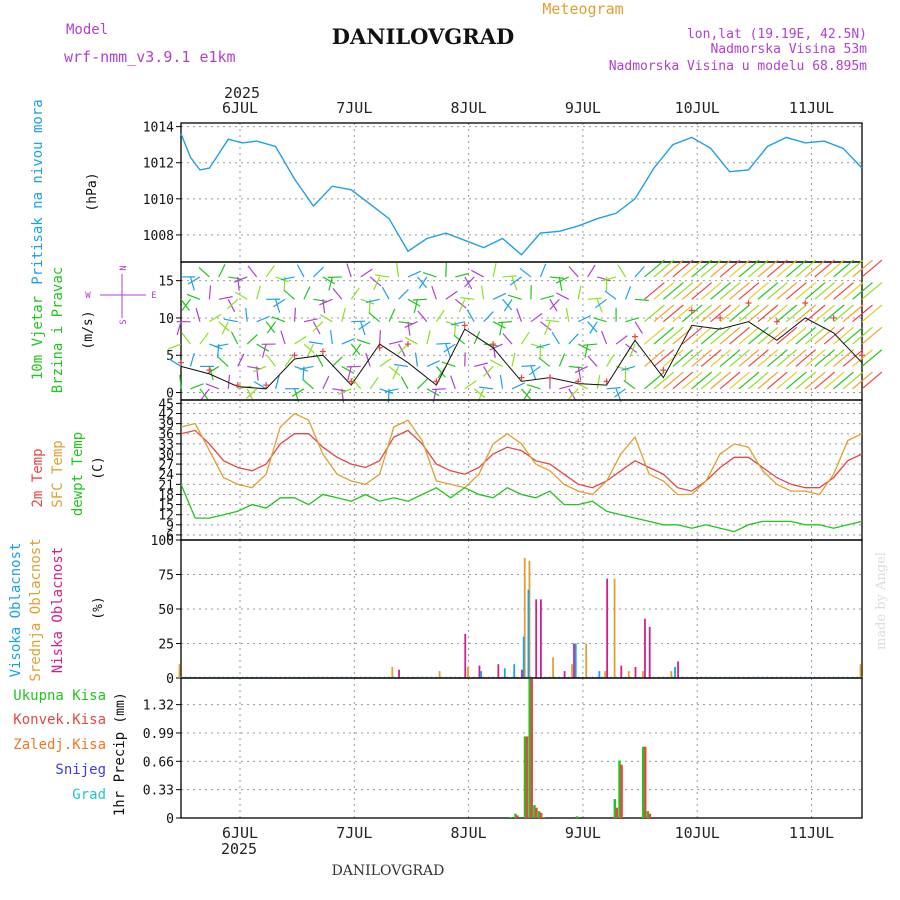 This screenshot has width=900, height=900. I want to click on day-label-top: 6JUL, so click(240, 108).